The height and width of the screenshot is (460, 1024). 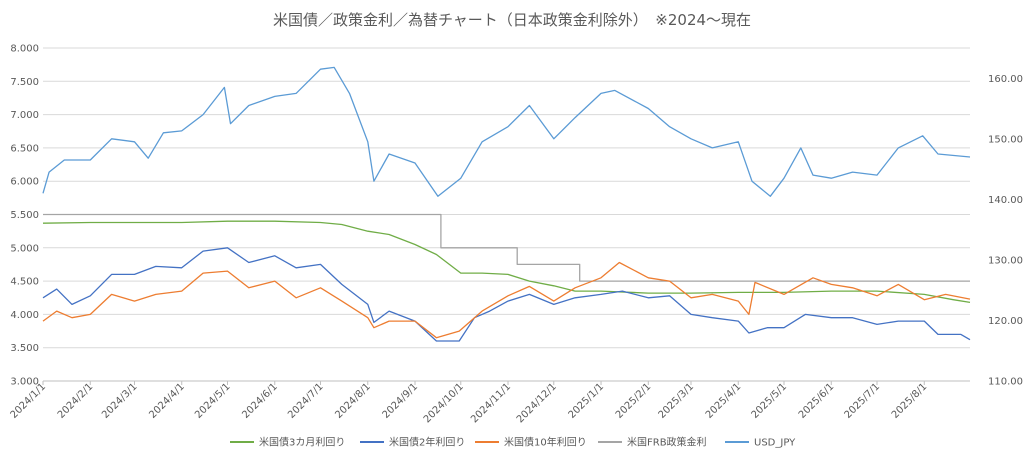 I want to click on y-left-tick-label: 6.000, so click(x=24, y=182).